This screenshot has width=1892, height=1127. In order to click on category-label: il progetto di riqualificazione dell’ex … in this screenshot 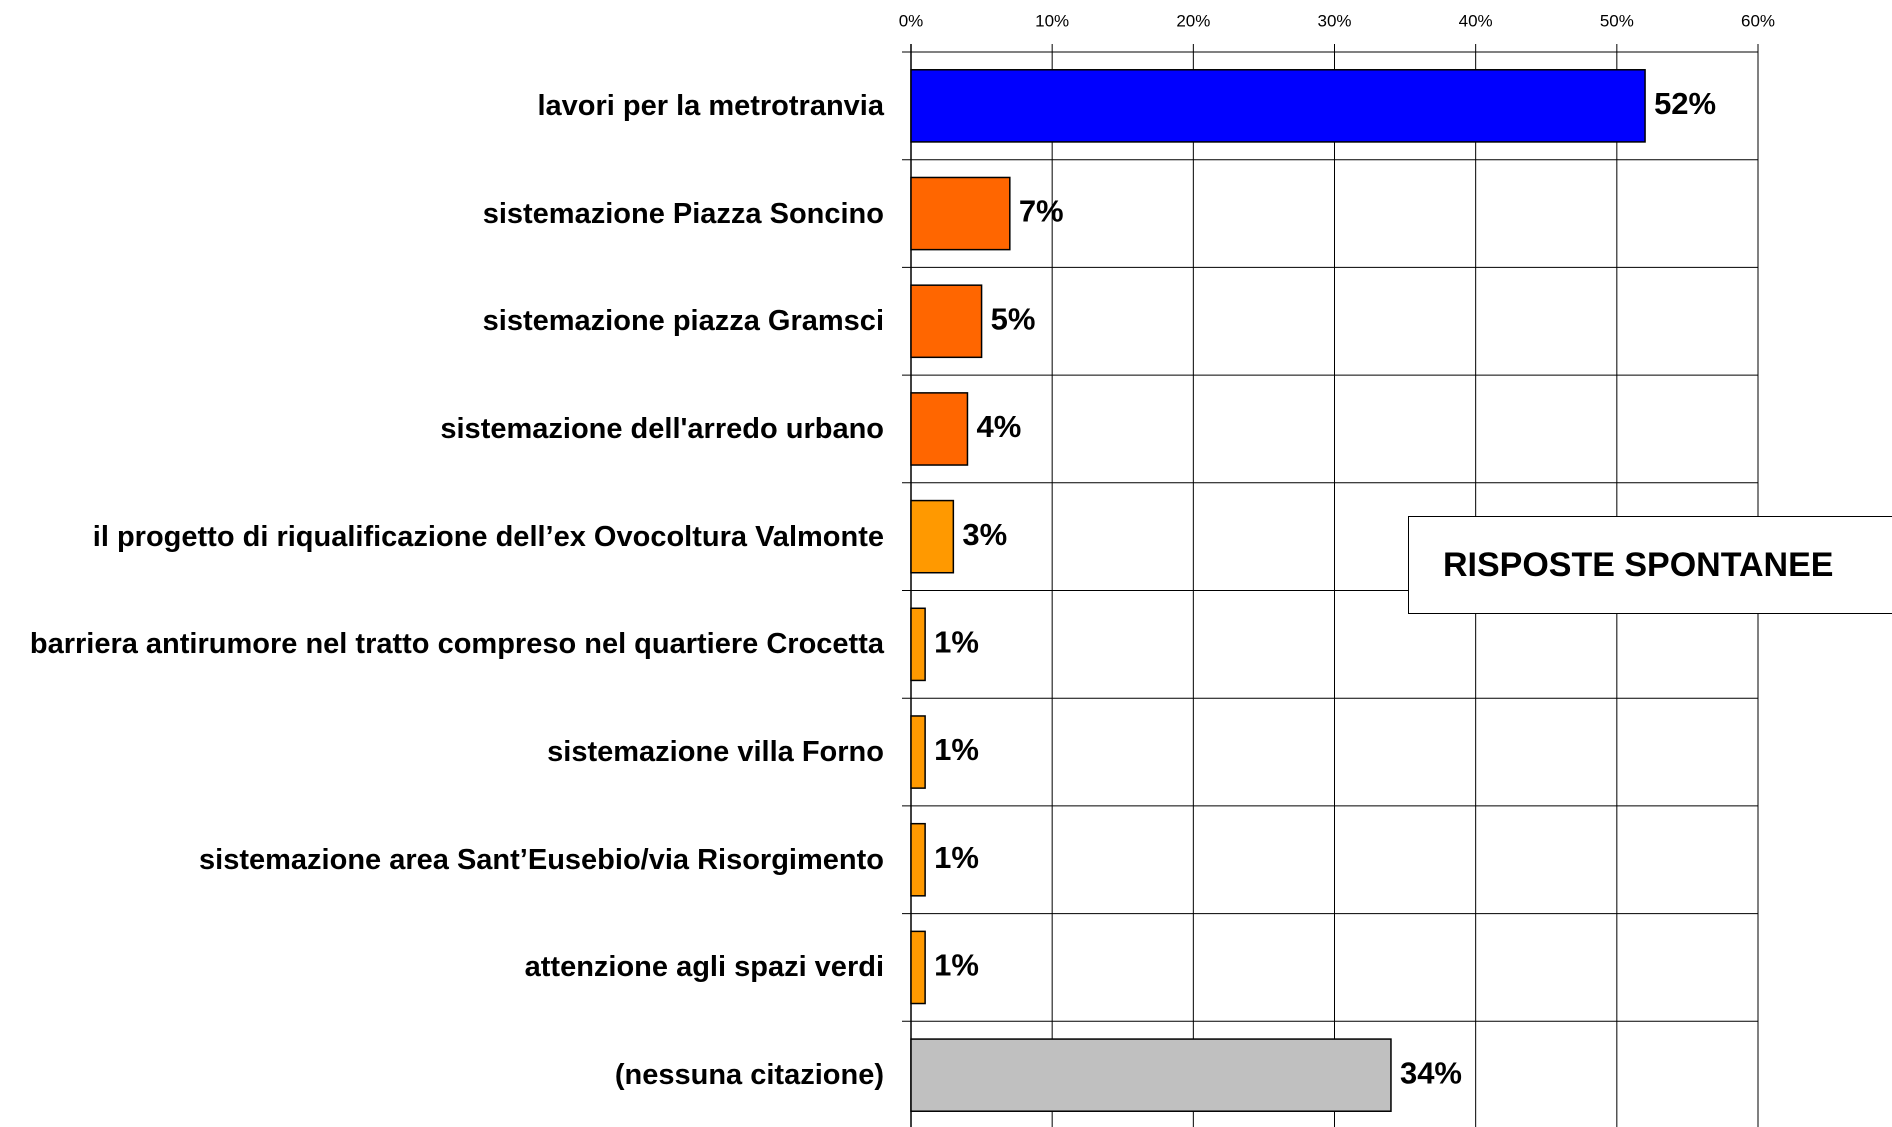, I will do `click(488, 536)`.